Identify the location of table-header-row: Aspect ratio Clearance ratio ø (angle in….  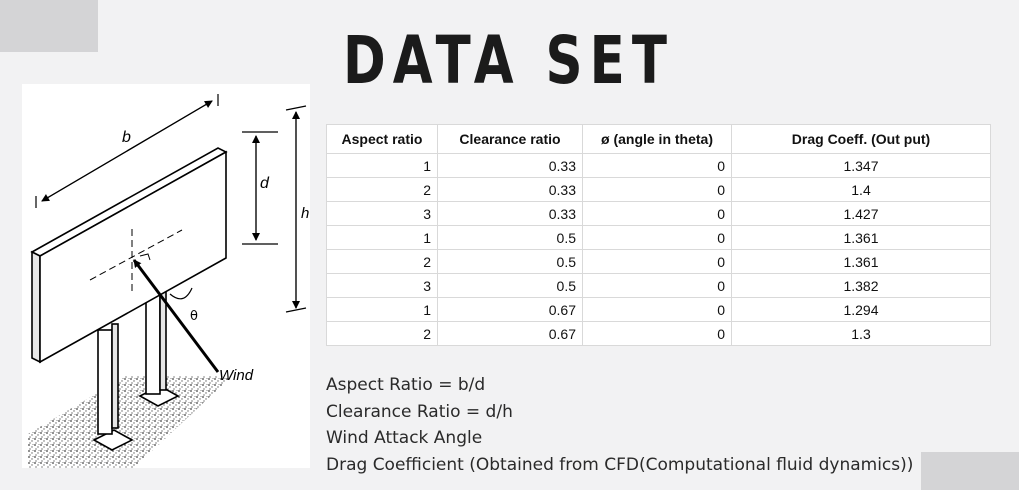
(658, 139).